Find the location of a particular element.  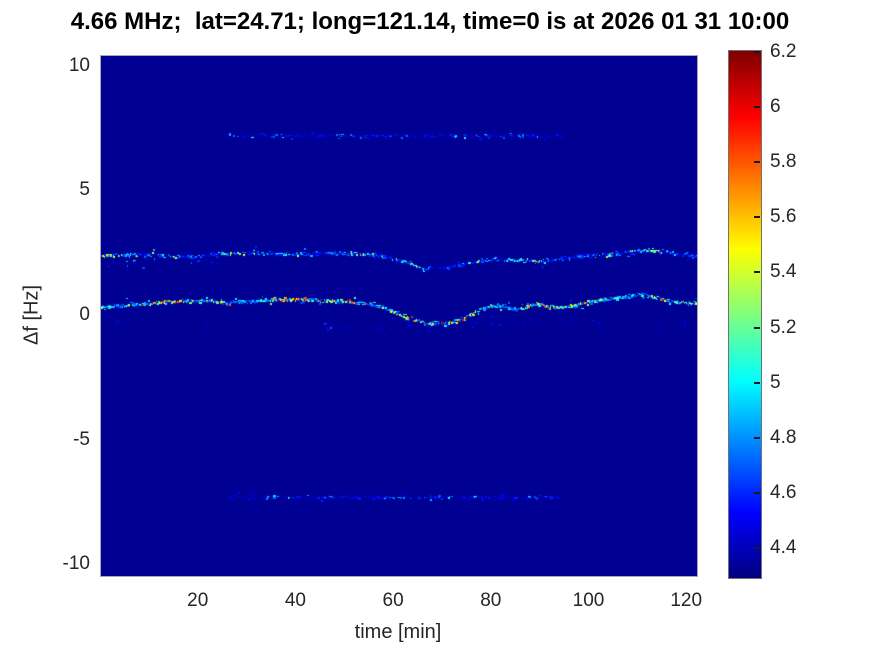

y-tick-label: 0 is located at coordinates (84, 314).